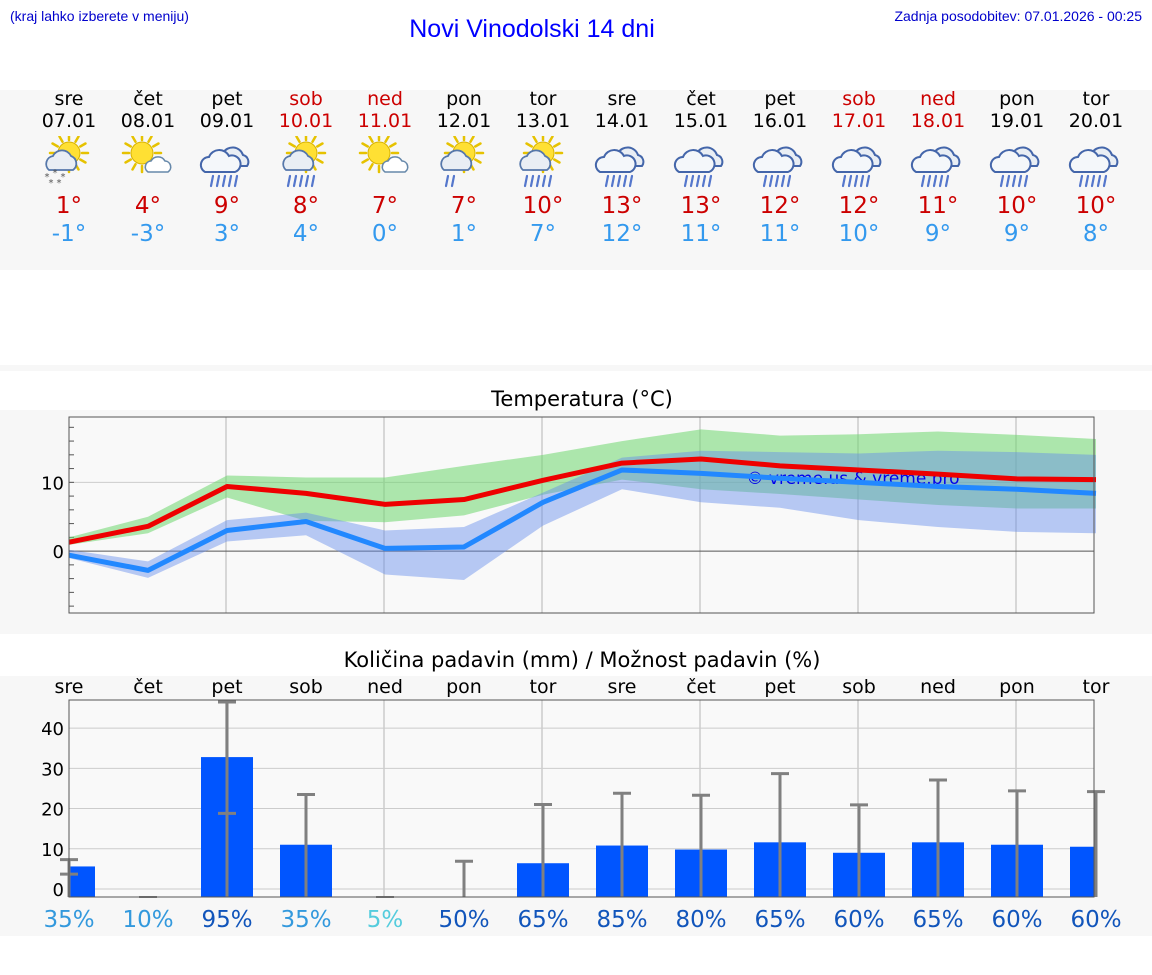 The height and width of the screenshot is (975, 1152). Describe the element at coordinates (385, 121) in the screenshot. I see `day-date: 11.01` at that location.